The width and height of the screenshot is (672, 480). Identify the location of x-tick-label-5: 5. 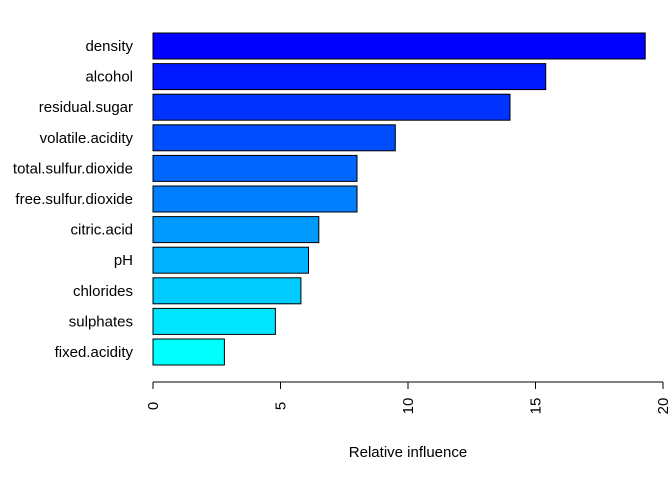
(281, 406).